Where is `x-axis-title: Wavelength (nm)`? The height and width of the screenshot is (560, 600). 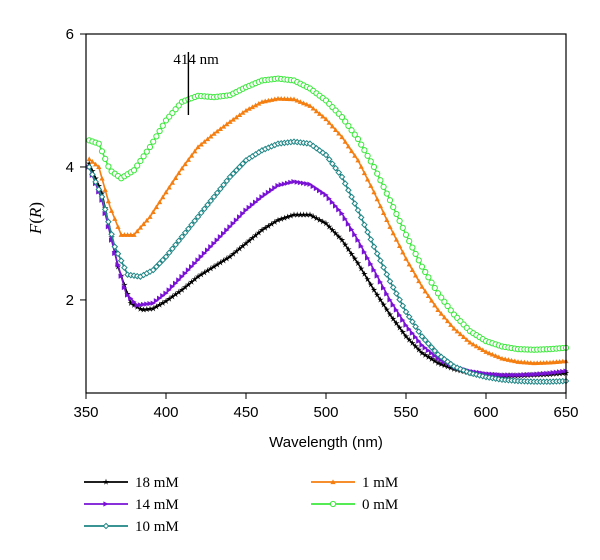
x-axis-title: Wavelength (nm) is located at coordinates (326, 442).